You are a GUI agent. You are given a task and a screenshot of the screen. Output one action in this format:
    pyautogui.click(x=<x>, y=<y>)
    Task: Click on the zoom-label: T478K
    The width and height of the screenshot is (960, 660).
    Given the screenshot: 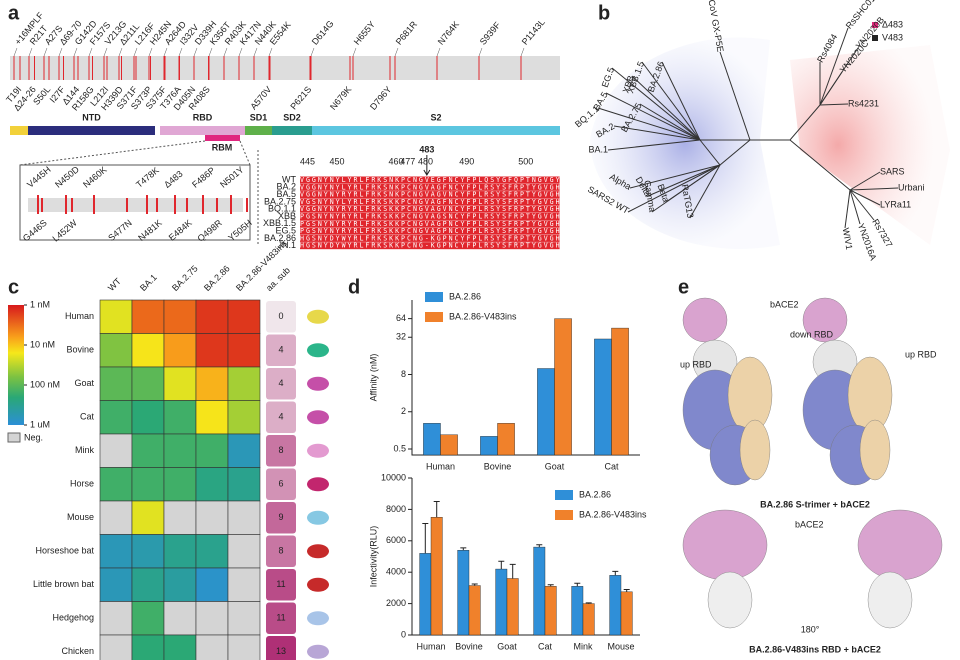 What is the action you would take?
    pyautogui.click(x=147, y=177)
    